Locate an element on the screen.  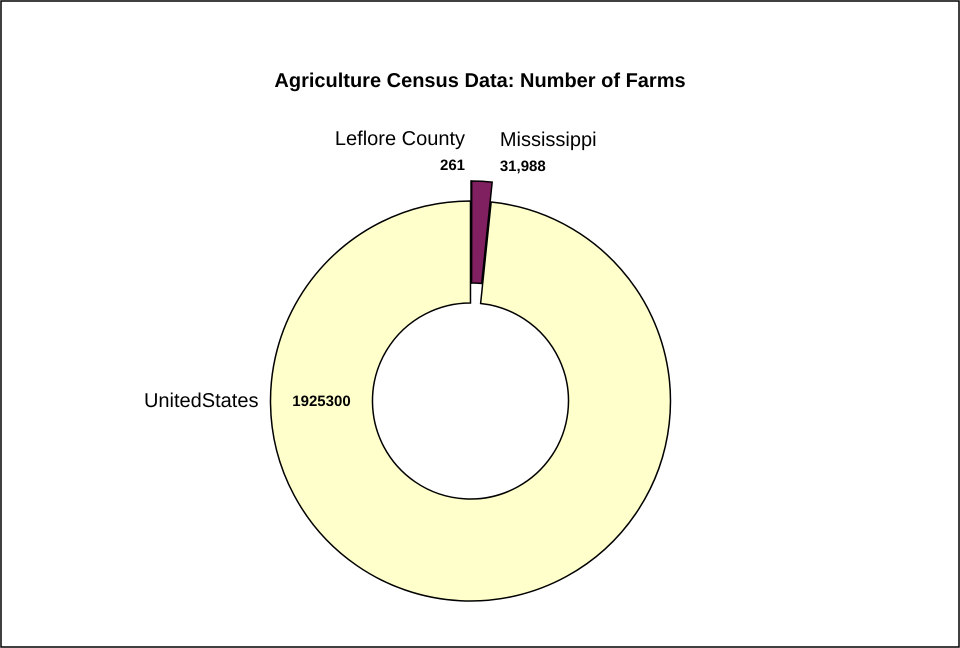
data-label: 1925300 is located at coordinates (321, 401).